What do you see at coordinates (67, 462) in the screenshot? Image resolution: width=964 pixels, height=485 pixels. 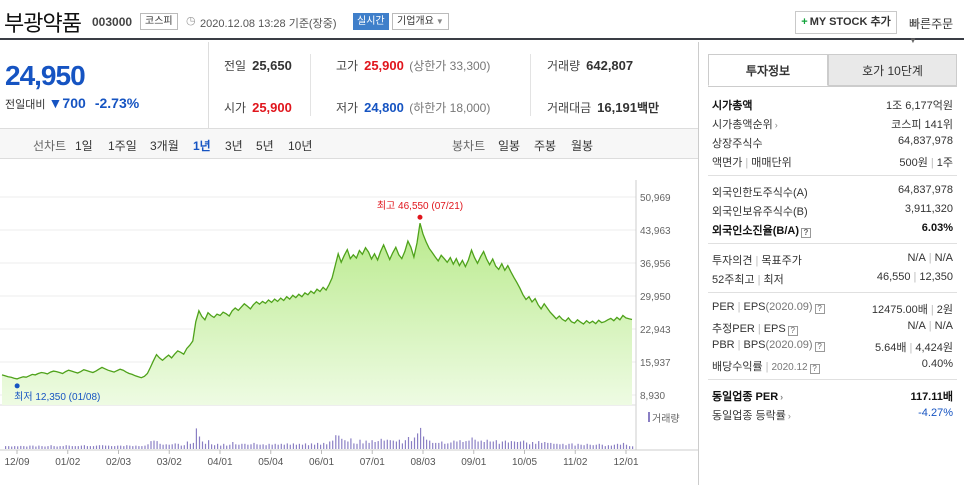 I see `x-tick-label: 01/02` at bounding box center [67, 462].